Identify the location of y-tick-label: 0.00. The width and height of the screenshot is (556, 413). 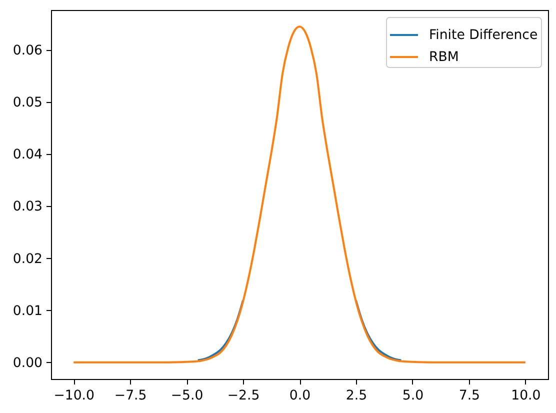
(27, 363).